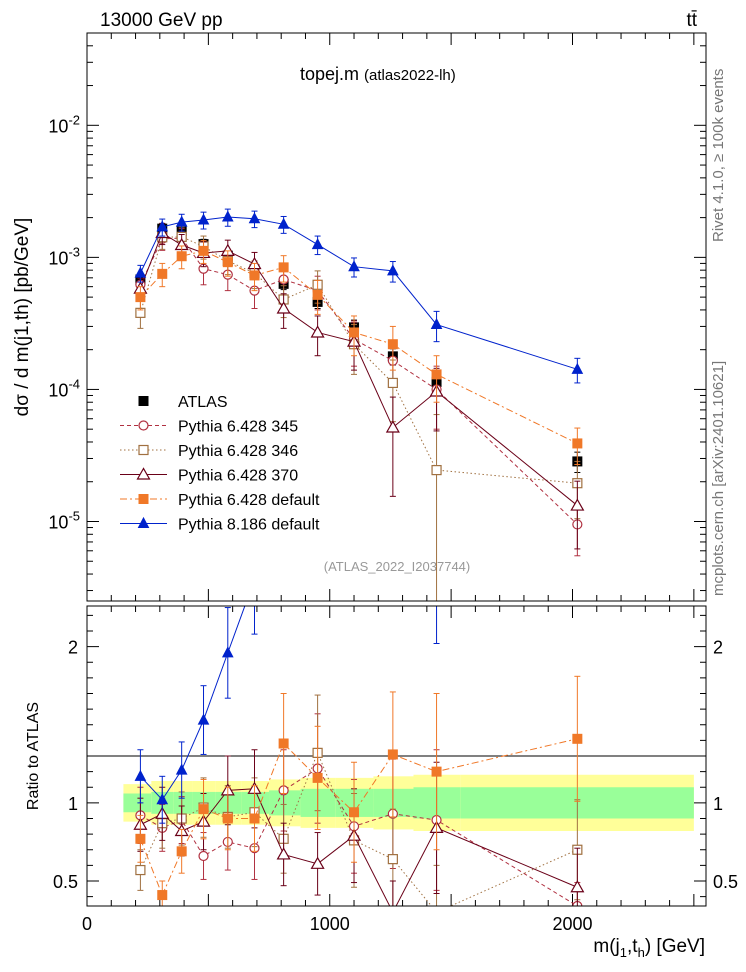 The width and height of the screenshot is (746, 972). I want to click on main-ylabel: dσ / d m(j1,th) [pb/GeV], so click(22, 317).